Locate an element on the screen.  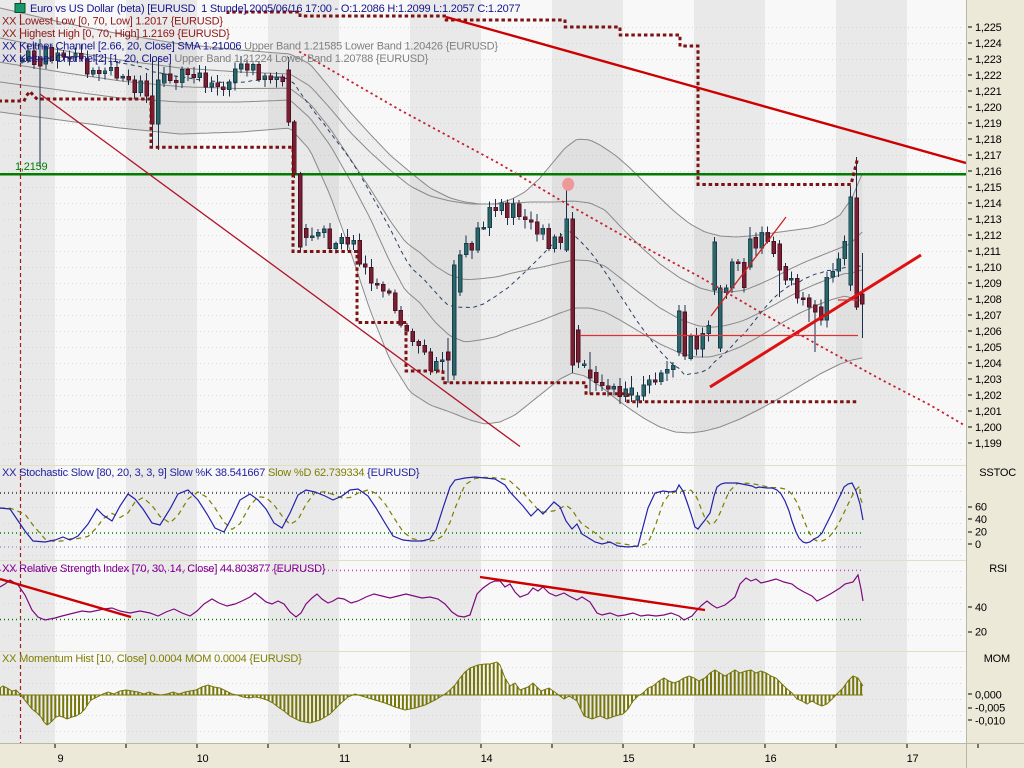
svg-text: 14 is located at coordinates (487, 759).